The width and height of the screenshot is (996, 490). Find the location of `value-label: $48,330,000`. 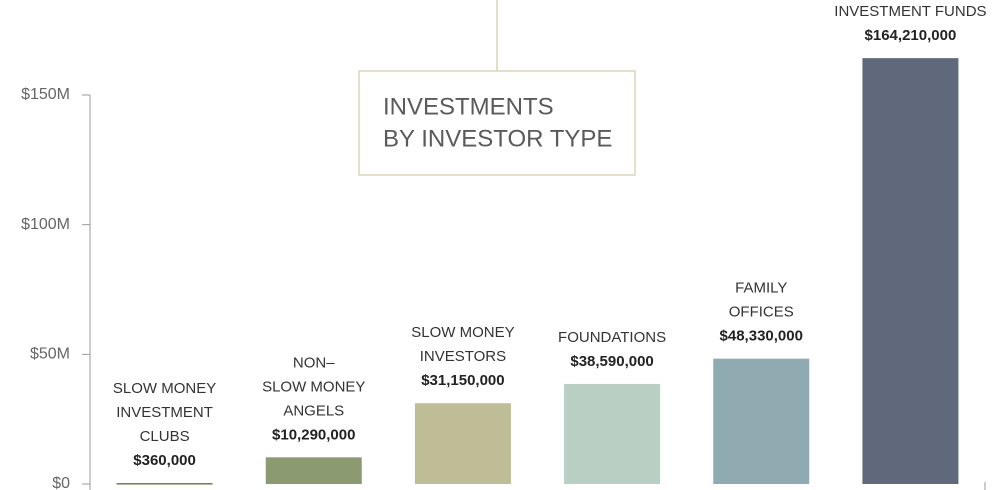

value-label: $48,330,000 is located at coordinates (761, 336).